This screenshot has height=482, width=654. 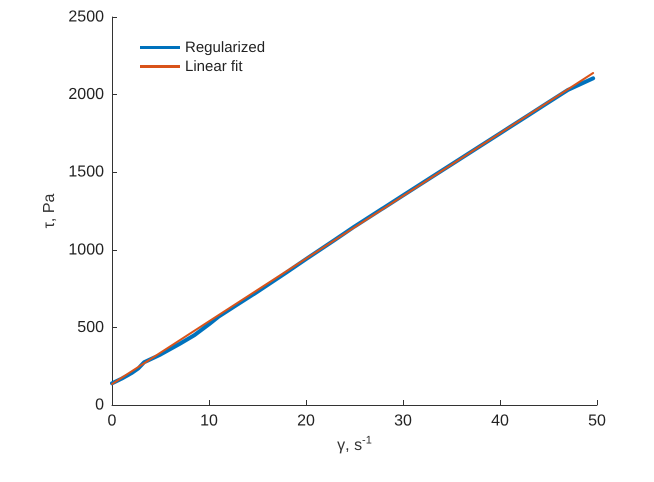 What do you see at coordinates (306, 421) in the screenshot?
I see `x-tick-label: 20` at bounding box center [306, 421].